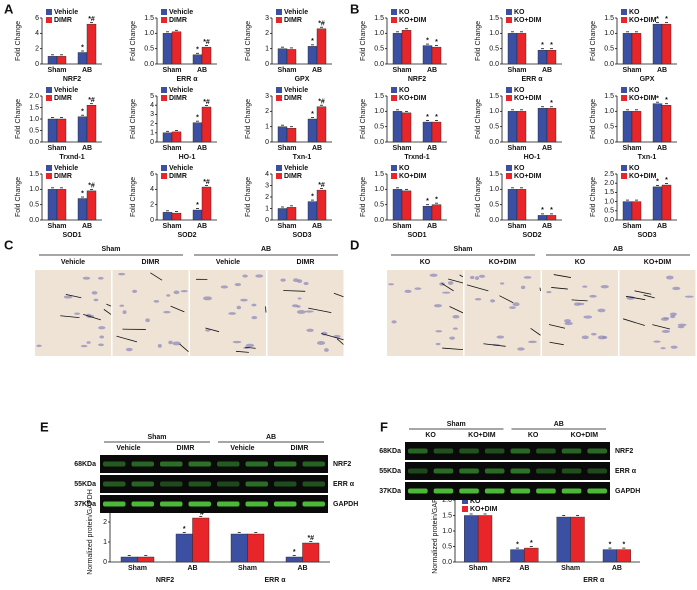  Describe the element at coordinates (267, 111) in the screenshot. I see `y-tick-label: 2` at that location.